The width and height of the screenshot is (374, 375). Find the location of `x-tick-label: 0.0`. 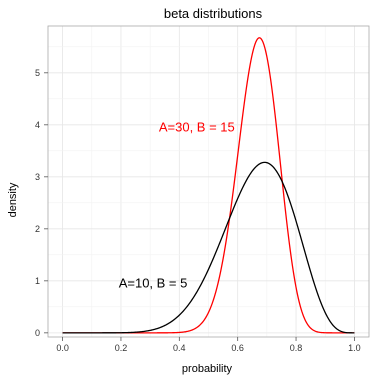

x-tick-label: 0.0 is located at coordinates (62, 348).